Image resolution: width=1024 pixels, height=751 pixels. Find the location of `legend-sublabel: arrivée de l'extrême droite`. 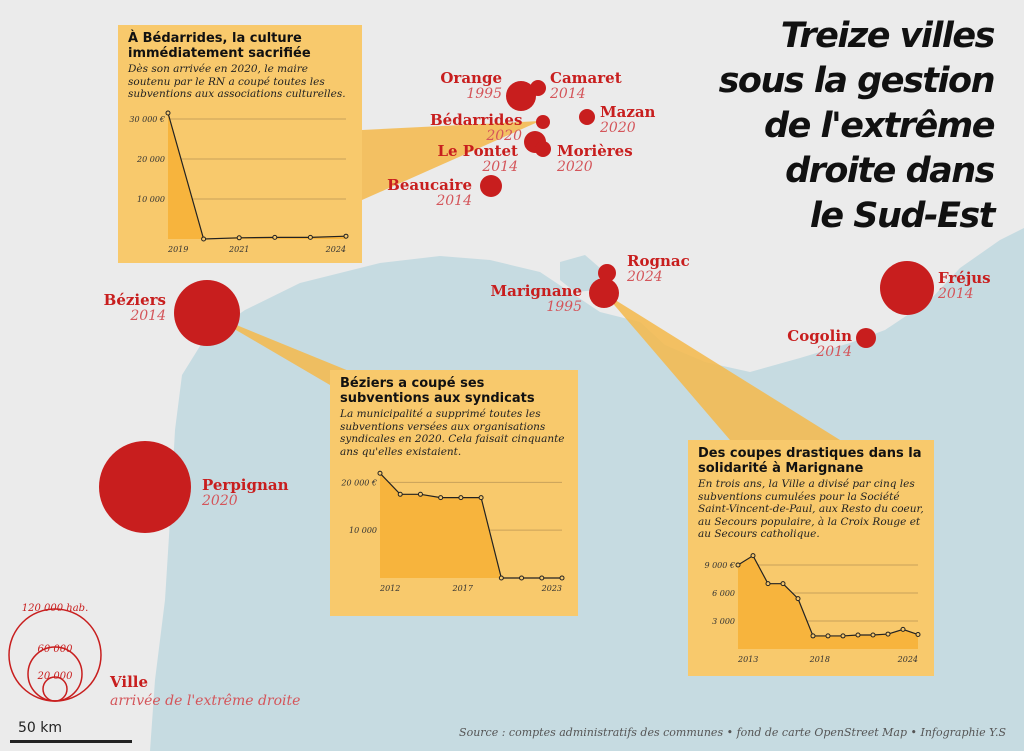

legend-sublabel: arrivée de l'extrême droite is located at coordinates (205, 701).